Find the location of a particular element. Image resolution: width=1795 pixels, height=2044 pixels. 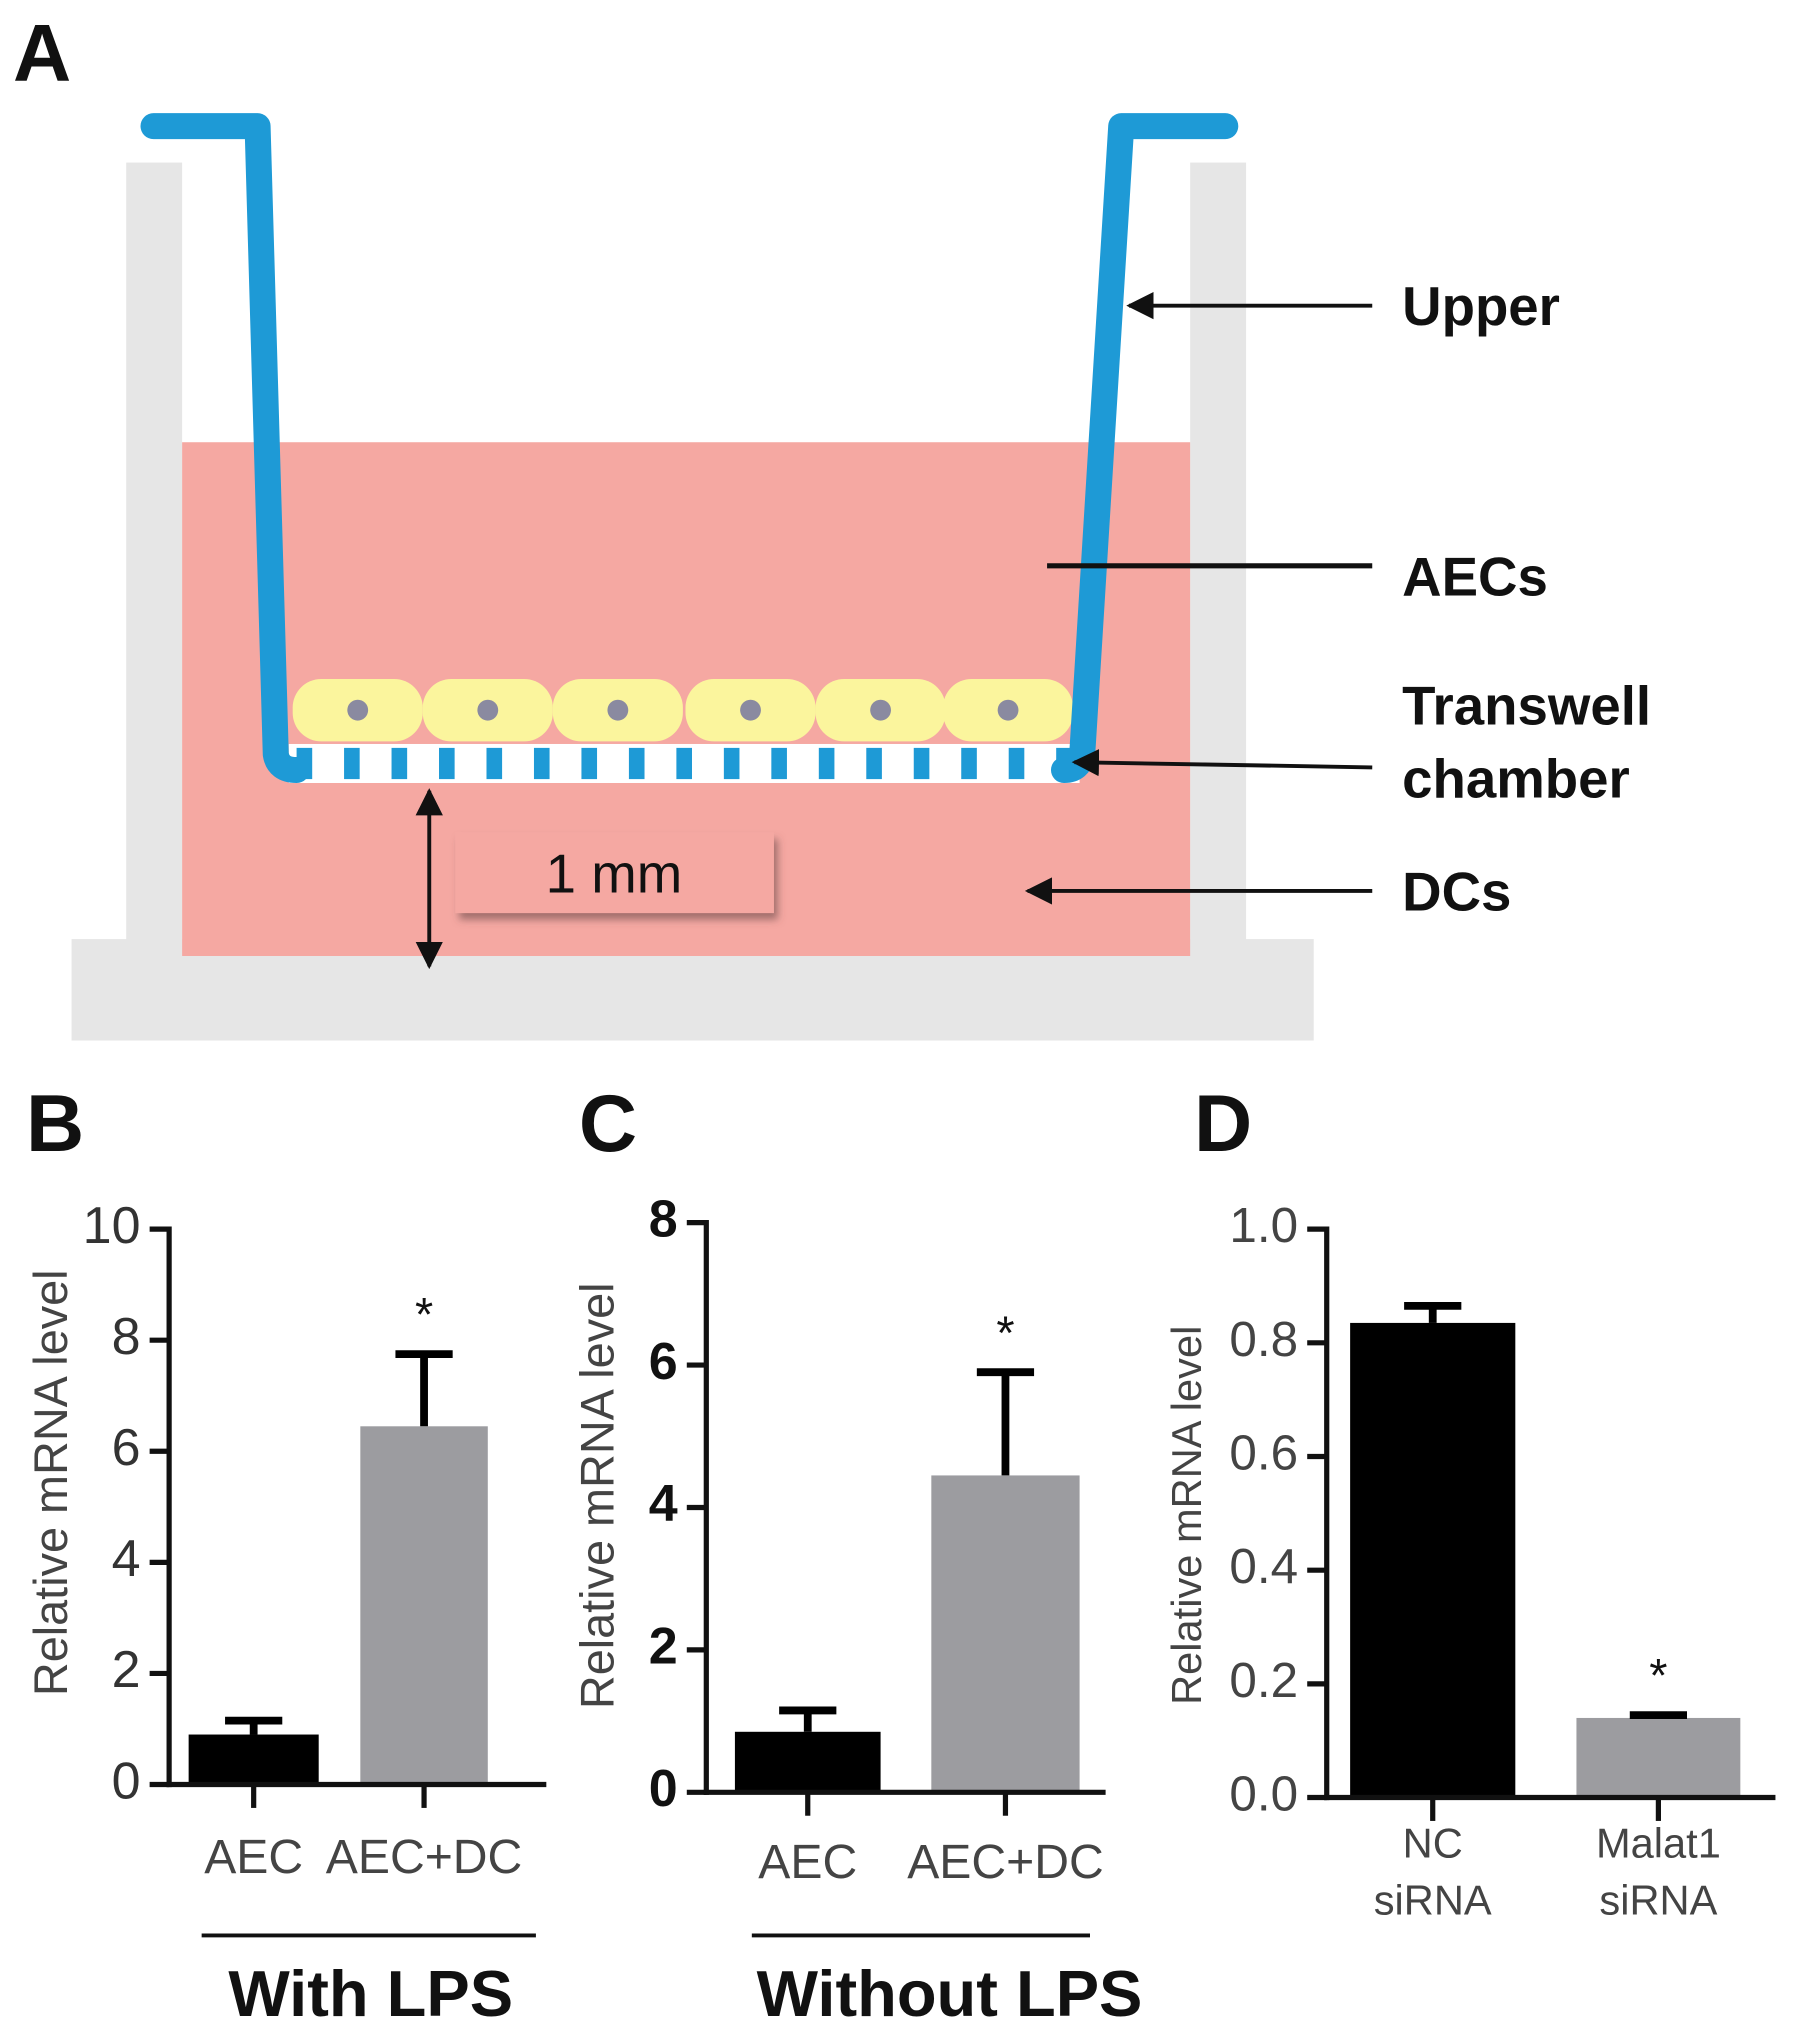

scale-label: 1 mm is located at coordinates (614, 873).